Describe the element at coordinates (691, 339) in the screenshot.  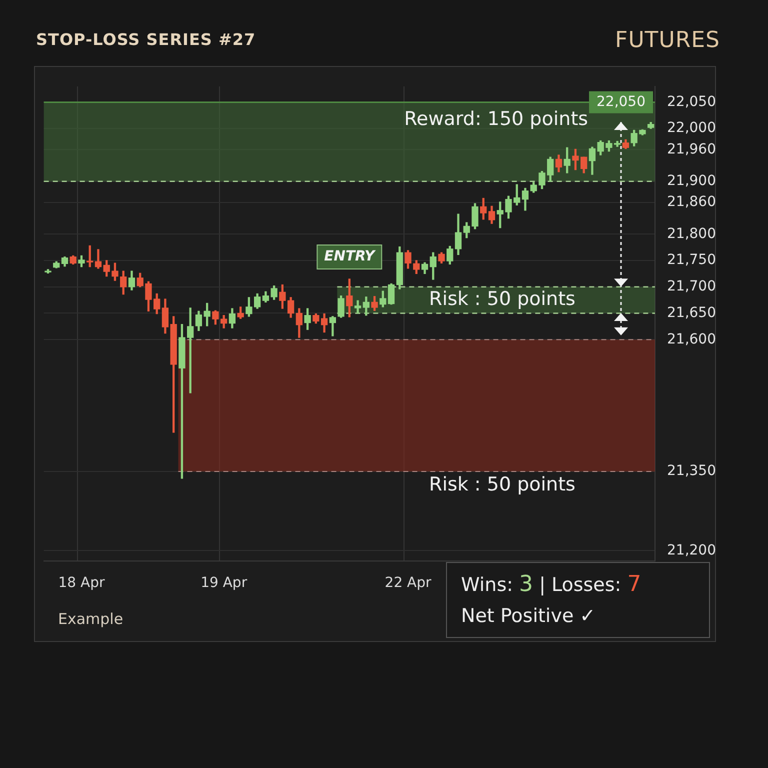
I see `y-tick-label: 21,600` at that location.